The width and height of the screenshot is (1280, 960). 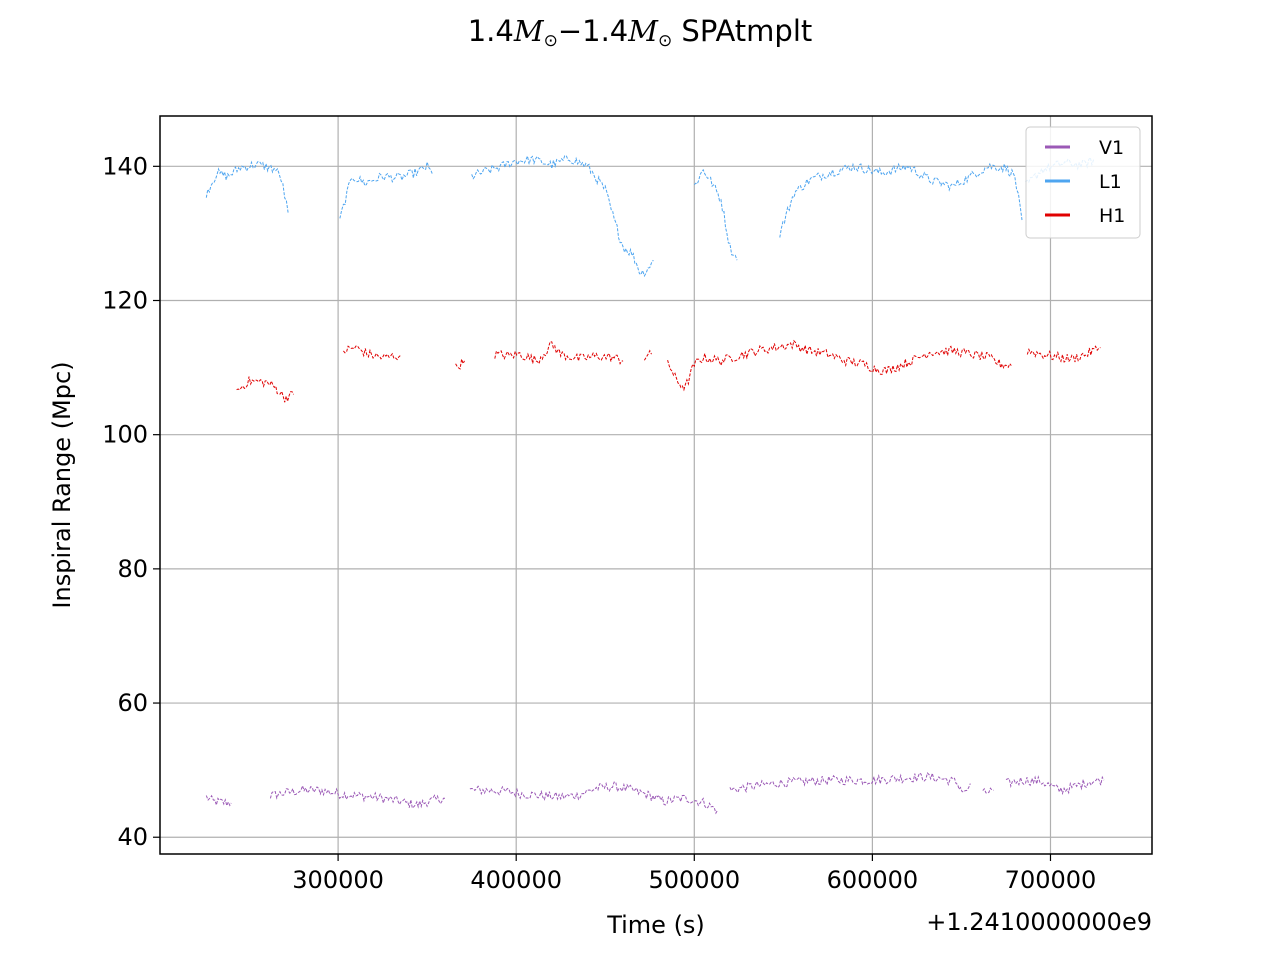 I want to click on x-tick-label: 300000, so click(x=338, y=880).